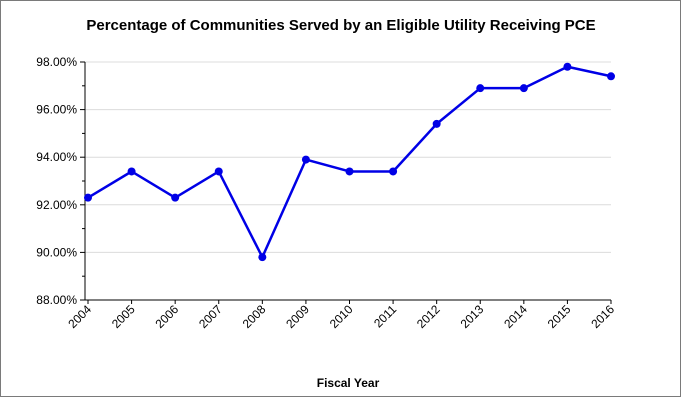  Describe the element at coordinates (348, 383) in the screenshot. I see `x-axis-label: Fiscal Year` at that location.